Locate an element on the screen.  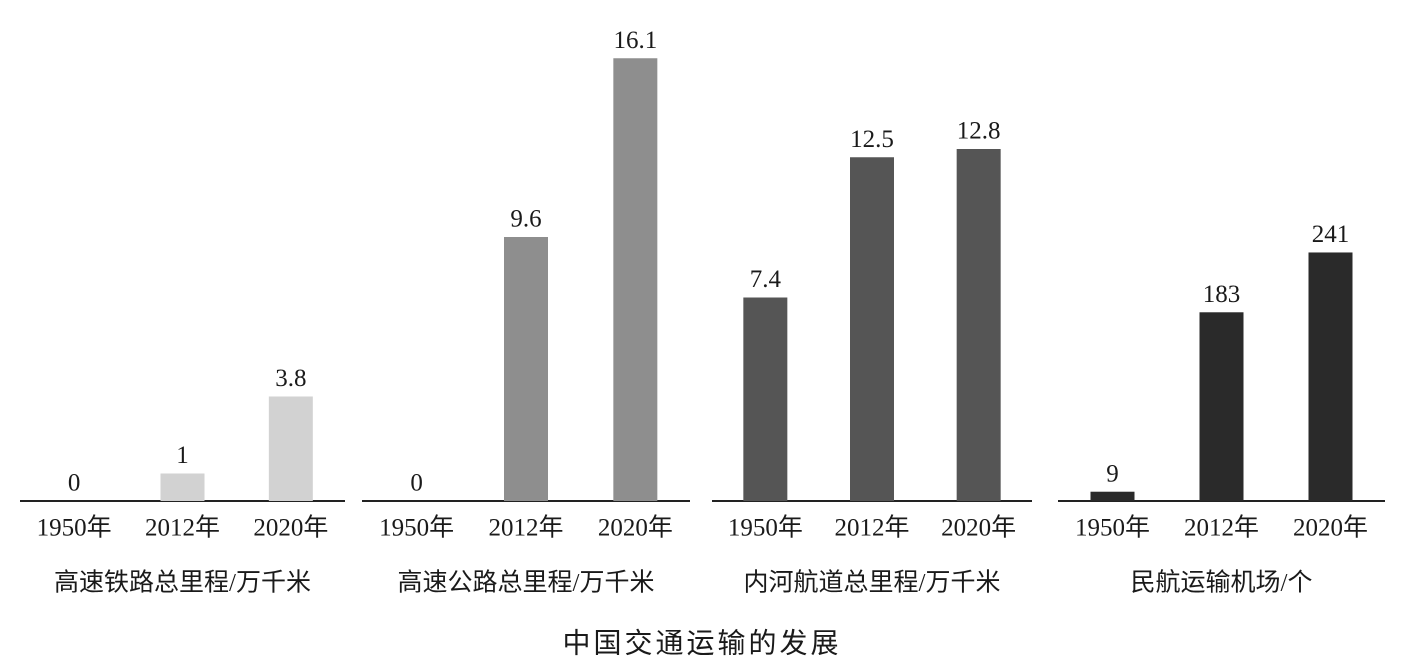
panel-label: 内河航道总里程/万千米 is located at coordinates (872, 583).